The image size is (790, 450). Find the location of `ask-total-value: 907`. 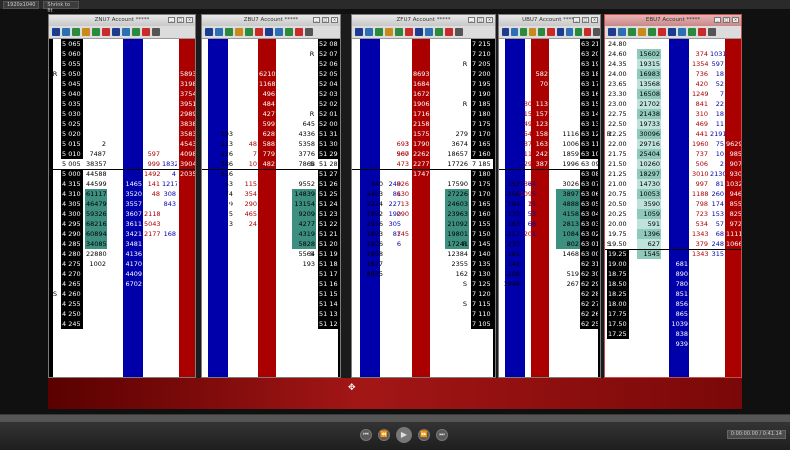

ask-total-value: 907 is located at coordinates (735, 164).